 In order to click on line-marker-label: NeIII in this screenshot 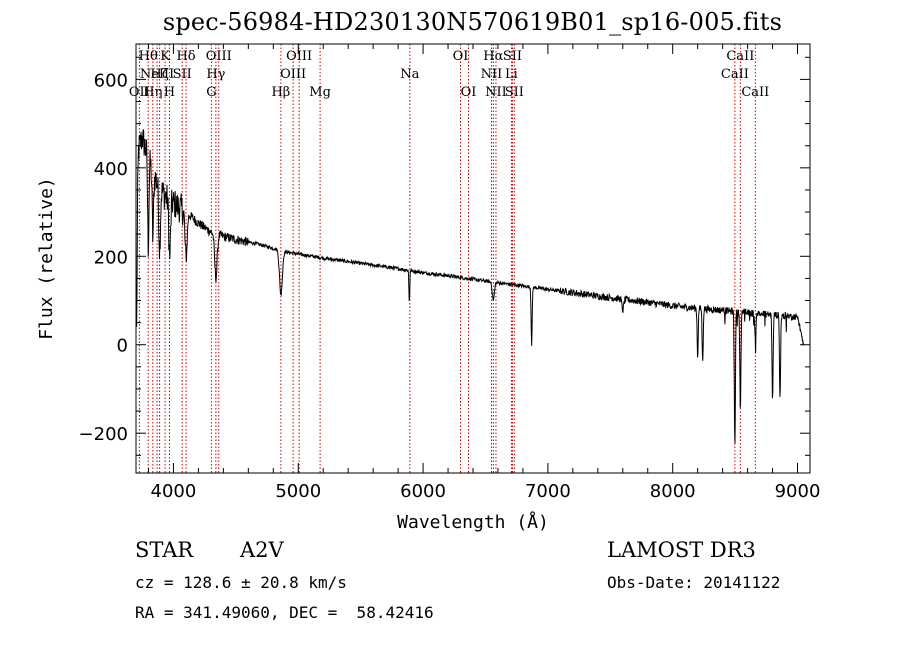, I will do `click(157, 74)`.